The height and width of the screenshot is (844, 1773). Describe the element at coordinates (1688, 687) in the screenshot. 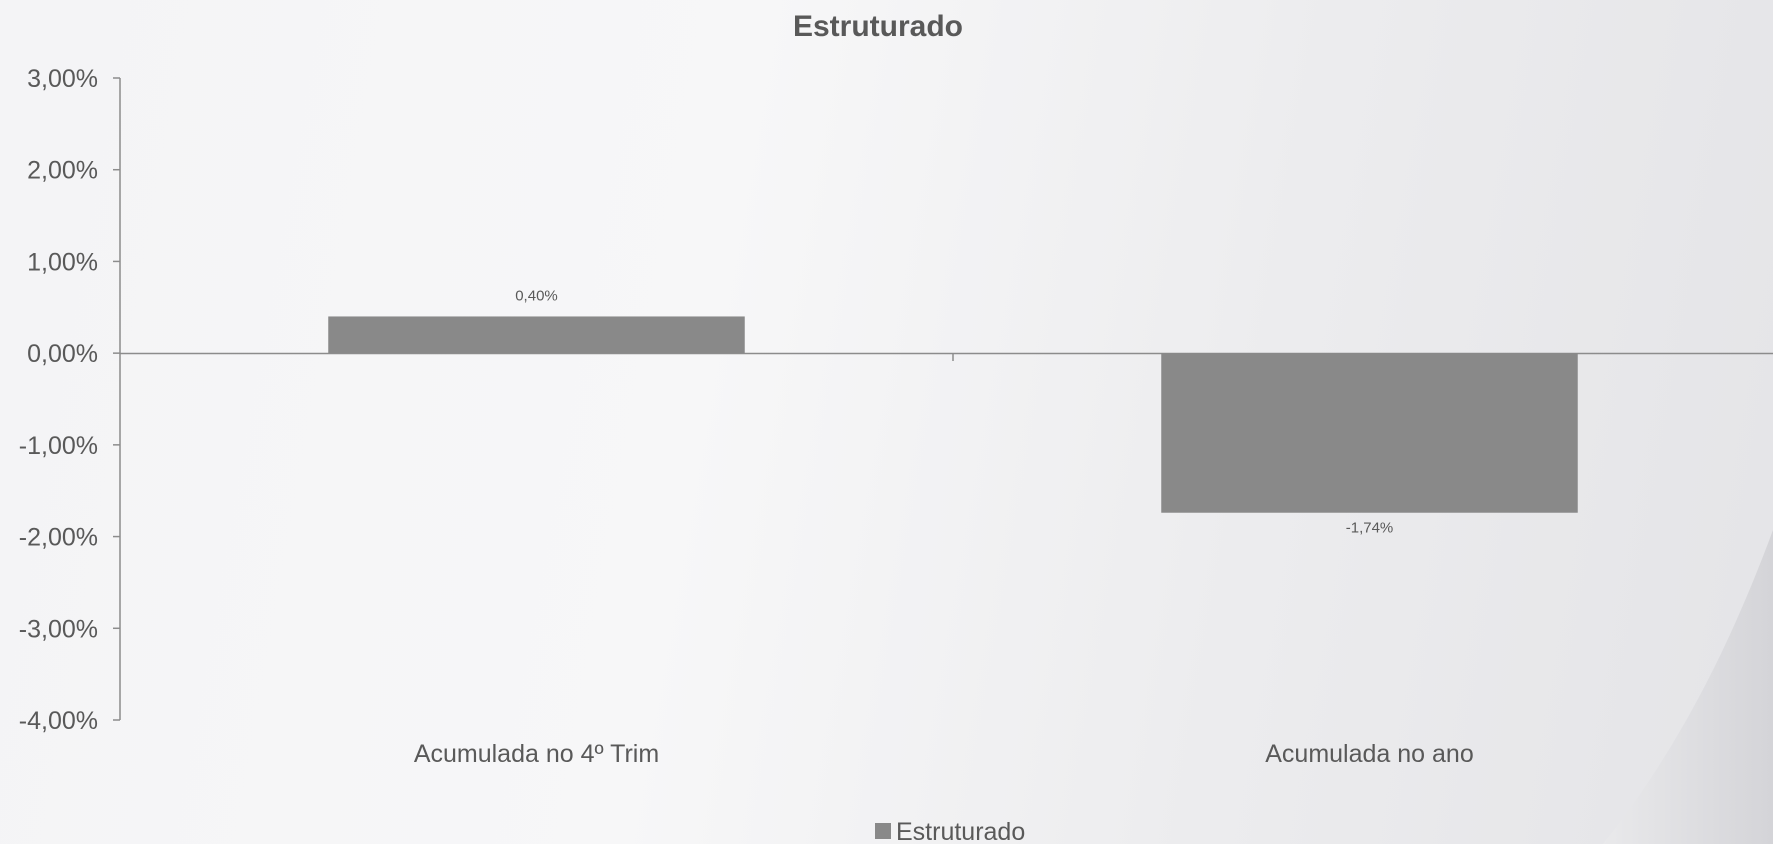

I see `background-swoosh` at that location.